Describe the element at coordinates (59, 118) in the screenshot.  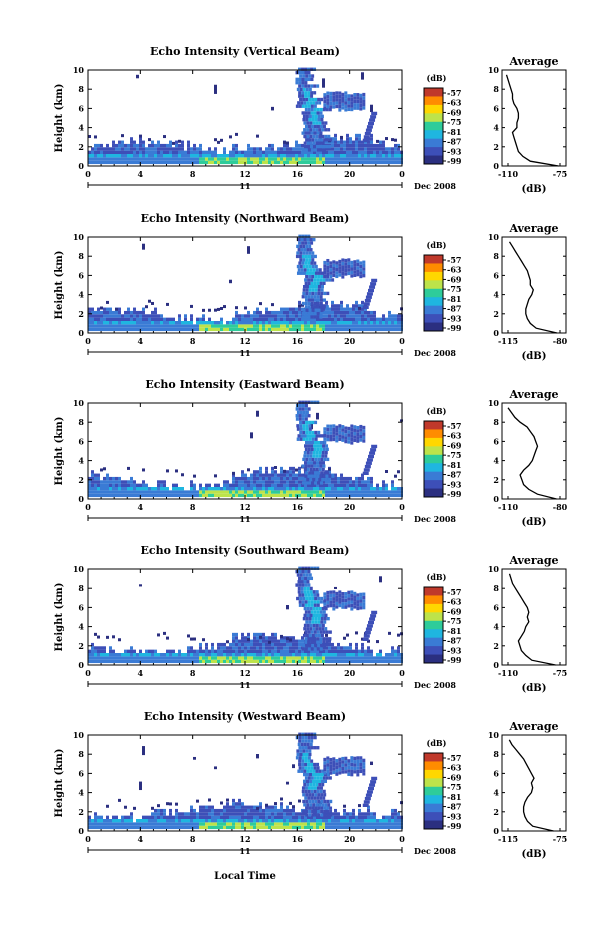
I see `y-axis-label: Height (km)` at that location.